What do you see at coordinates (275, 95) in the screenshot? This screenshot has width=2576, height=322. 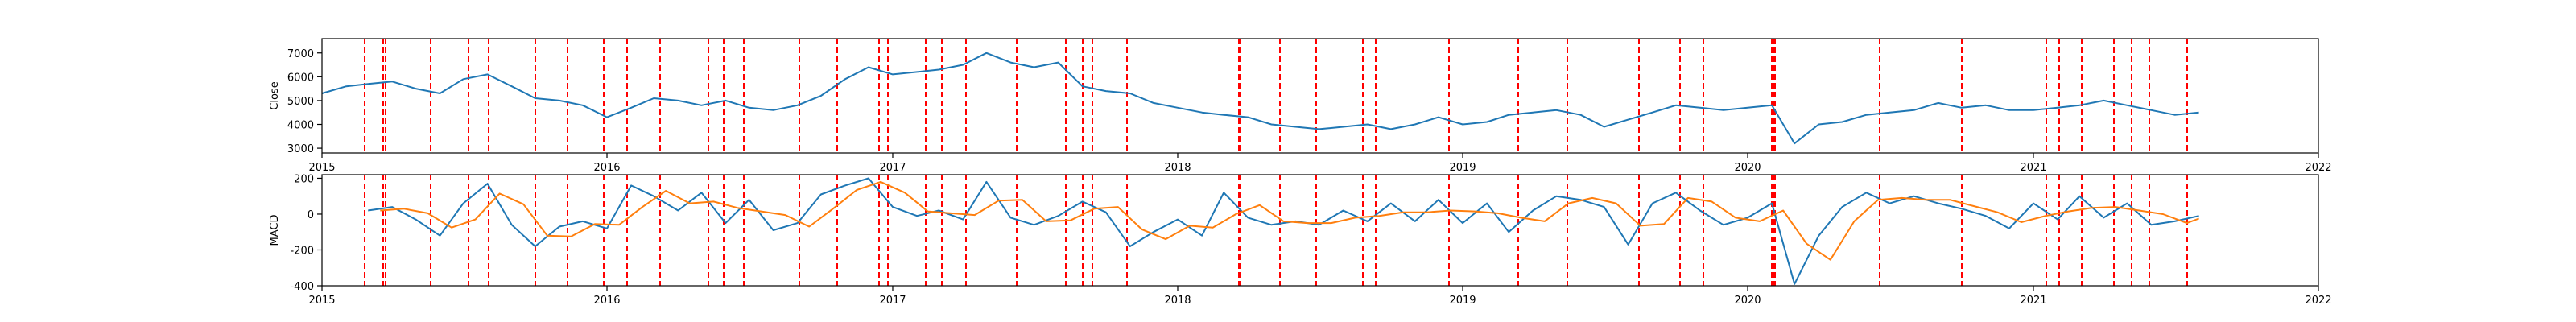 I see `close-y-axis-label: Close` at bounding box center [275, 95].